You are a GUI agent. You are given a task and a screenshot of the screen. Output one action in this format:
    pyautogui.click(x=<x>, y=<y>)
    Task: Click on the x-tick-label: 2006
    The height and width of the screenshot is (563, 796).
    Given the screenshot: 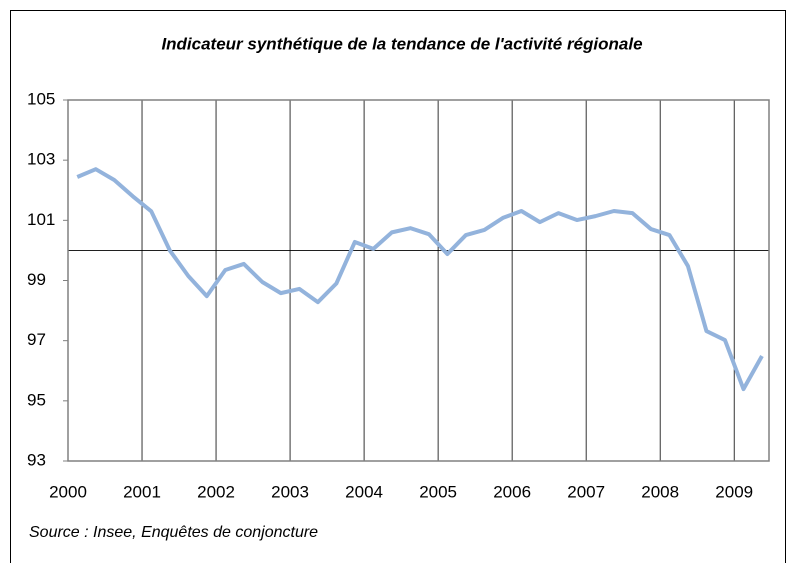 What is the action you would take?
    pyautogui.click(x=512, y=491)
    